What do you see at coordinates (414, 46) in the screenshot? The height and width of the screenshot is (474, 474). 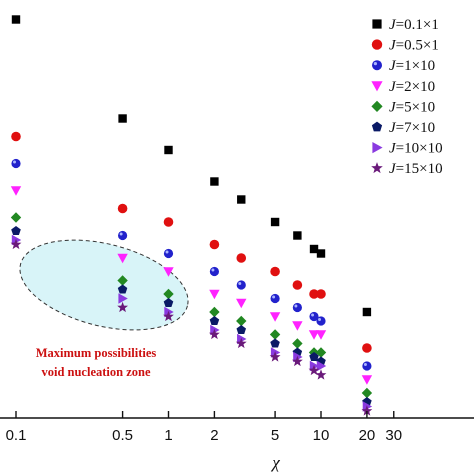 I see `legend-label: J=0.5×1` at bounding box center [414, 46].